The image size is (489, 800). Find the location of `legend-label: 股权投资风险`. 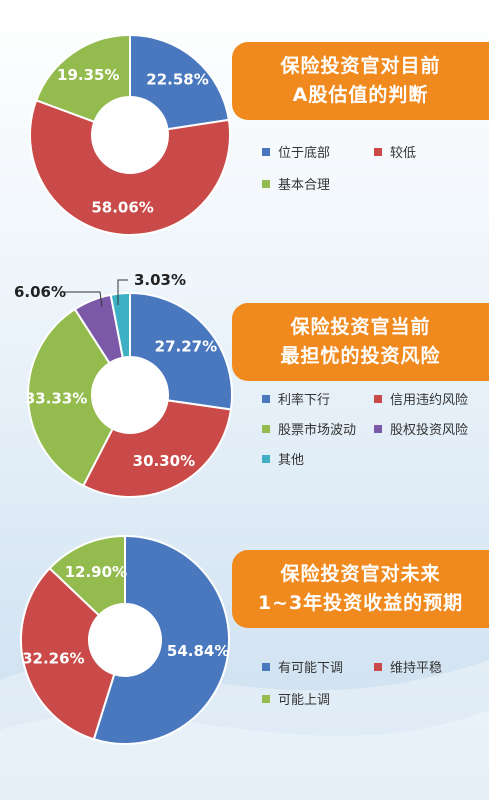

legend-label: 股权投资风险 is located at coordinates (429, 430).